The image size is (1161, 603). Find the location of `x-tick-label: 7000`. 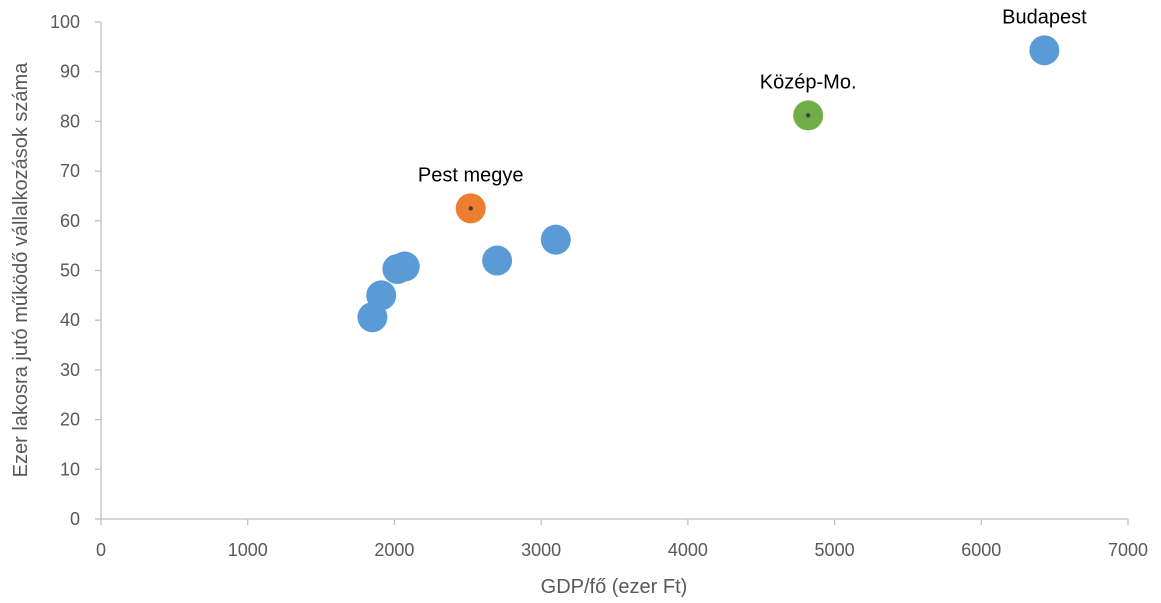

x-tick-label: 7000 is located at coordinates (1128, 550).